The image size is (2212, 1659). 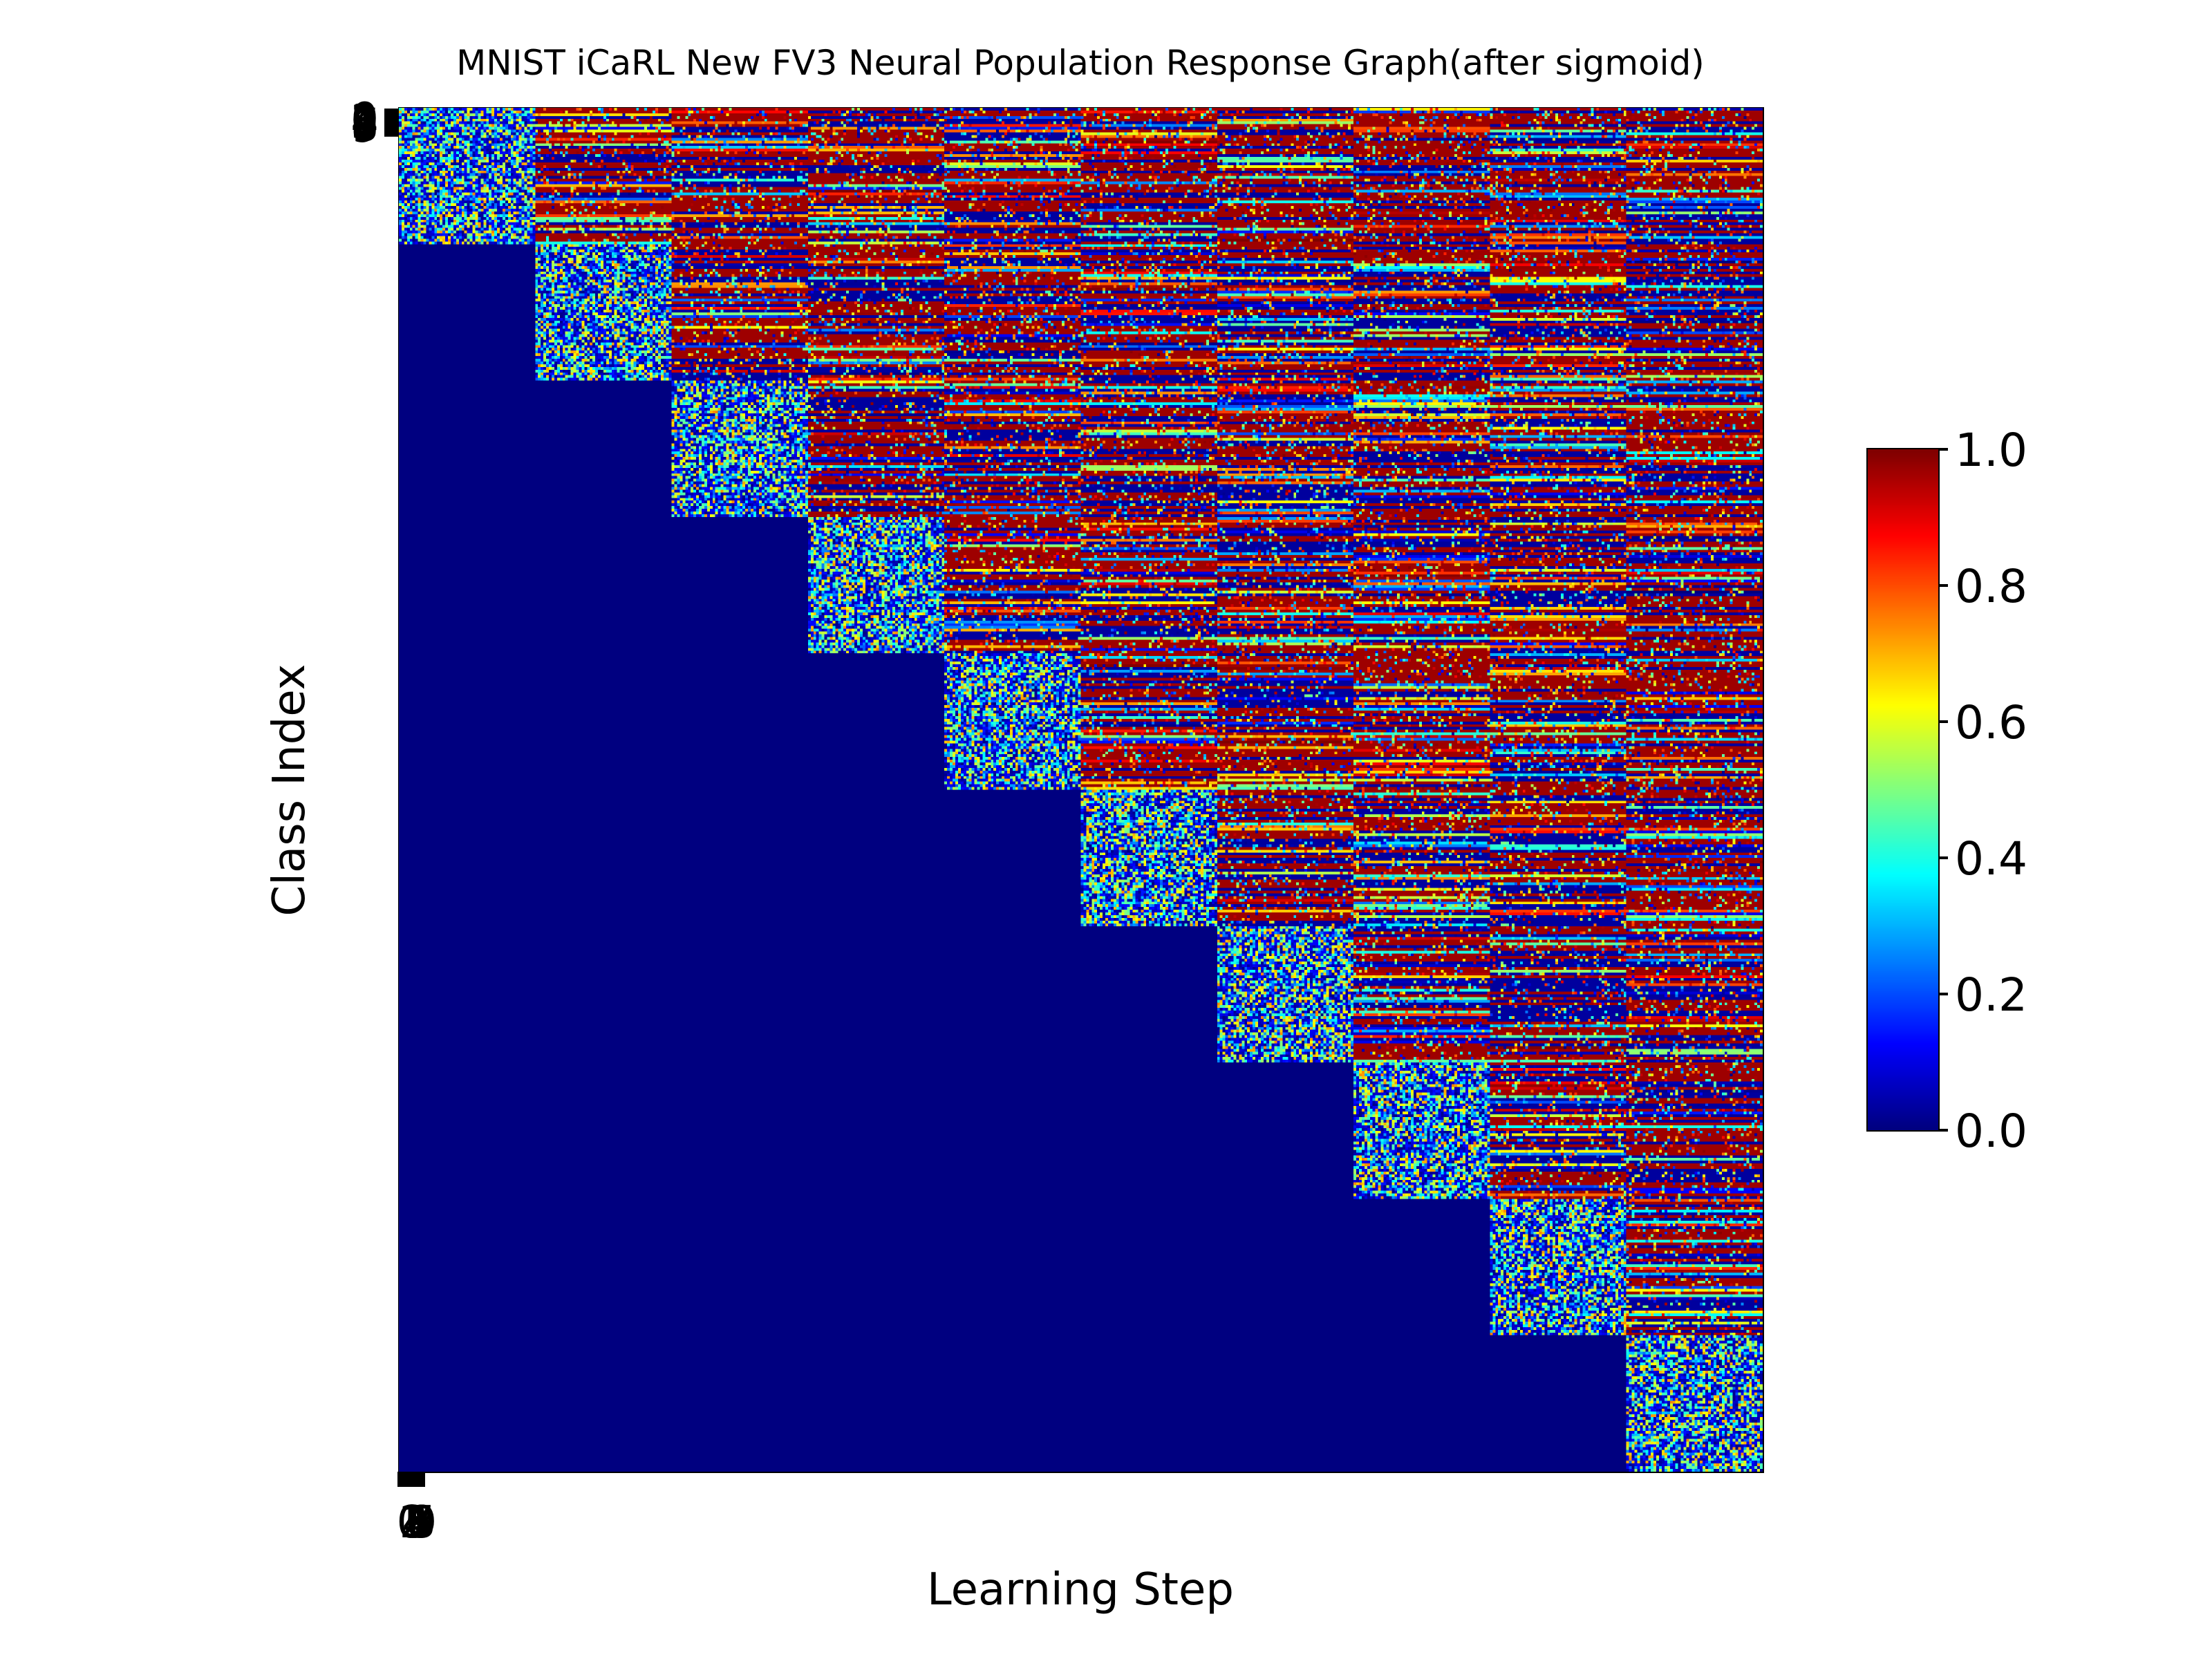 I want to click on x-tick-label: 6, so click(x=419, y=1522).